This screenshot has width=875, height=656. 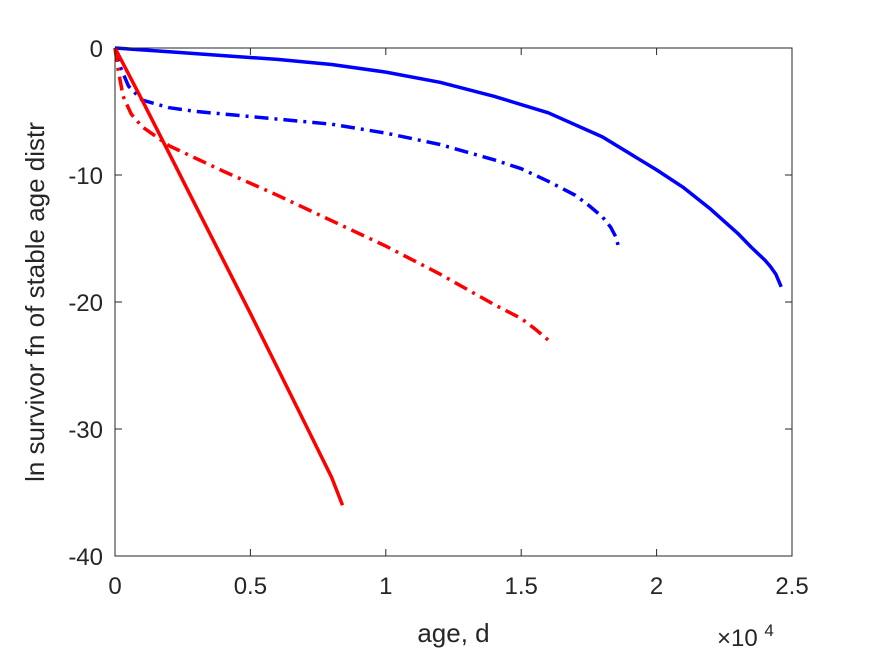 What do you see at coordinates (737, 638) in the screenshot?
I see `x-axis-exponent-base: ×10` at bounding box center [737, 638].